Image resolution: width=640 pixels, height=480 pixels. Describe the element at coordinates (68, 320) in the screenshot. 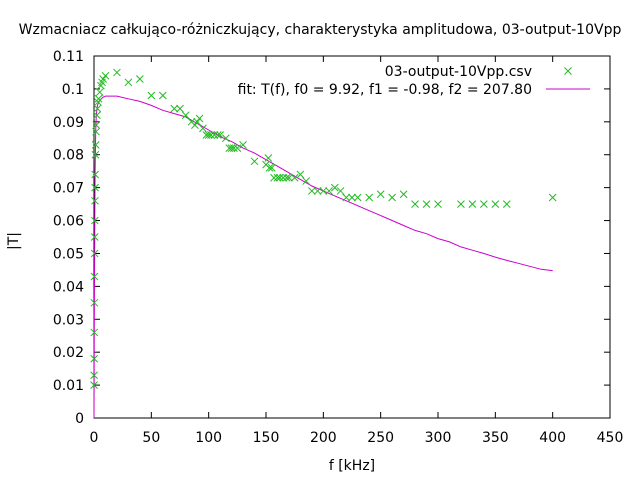

I see `y-tick-label: 0.03` at that location.